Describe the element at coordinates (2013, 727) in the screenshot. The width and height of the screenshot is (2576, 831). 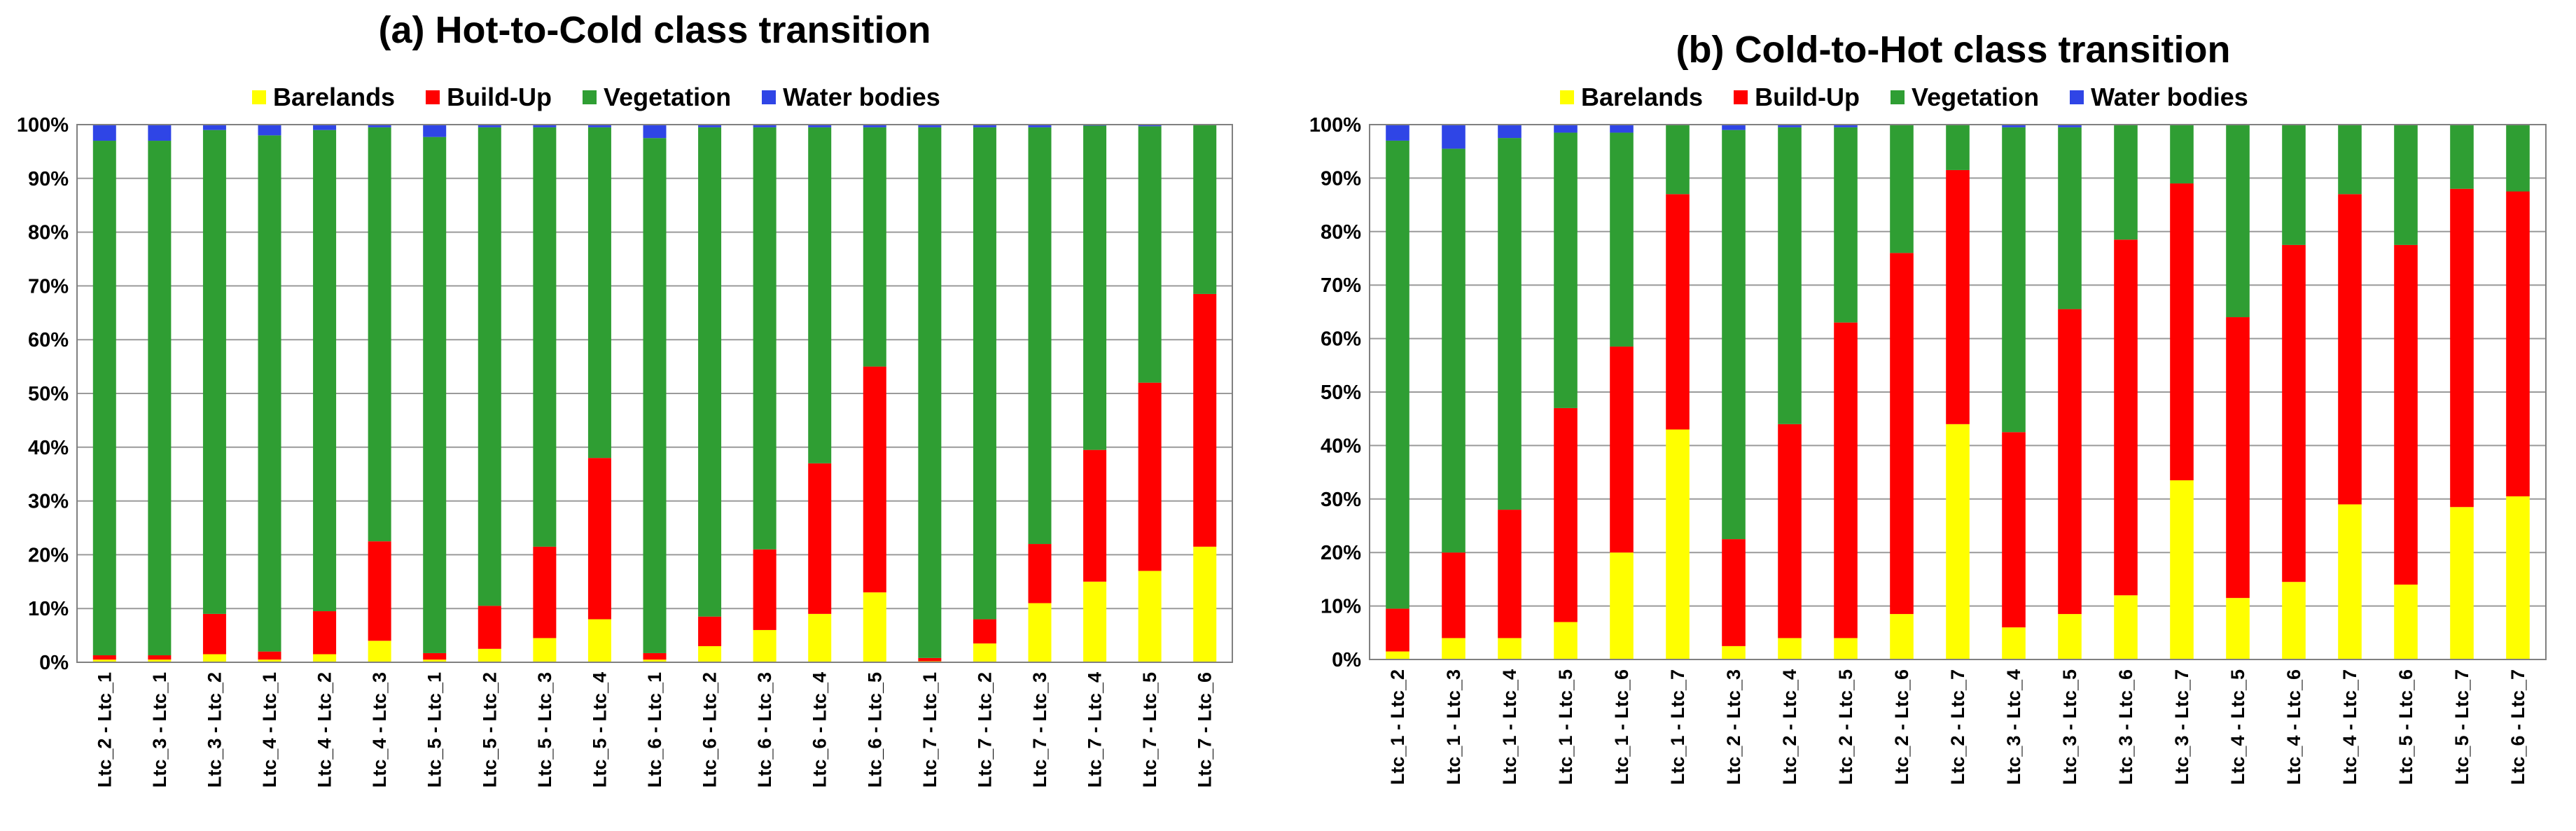
I see `x-tick-label: Ltc_3 - Ltc_4` at that location.